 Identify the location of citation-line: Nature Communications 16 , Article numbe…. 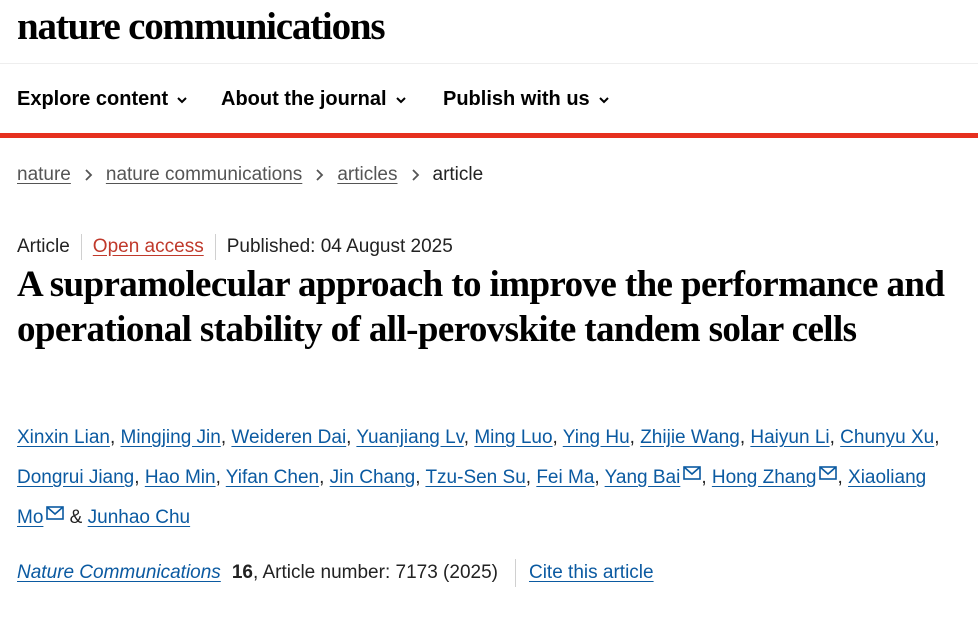
(335, 573).